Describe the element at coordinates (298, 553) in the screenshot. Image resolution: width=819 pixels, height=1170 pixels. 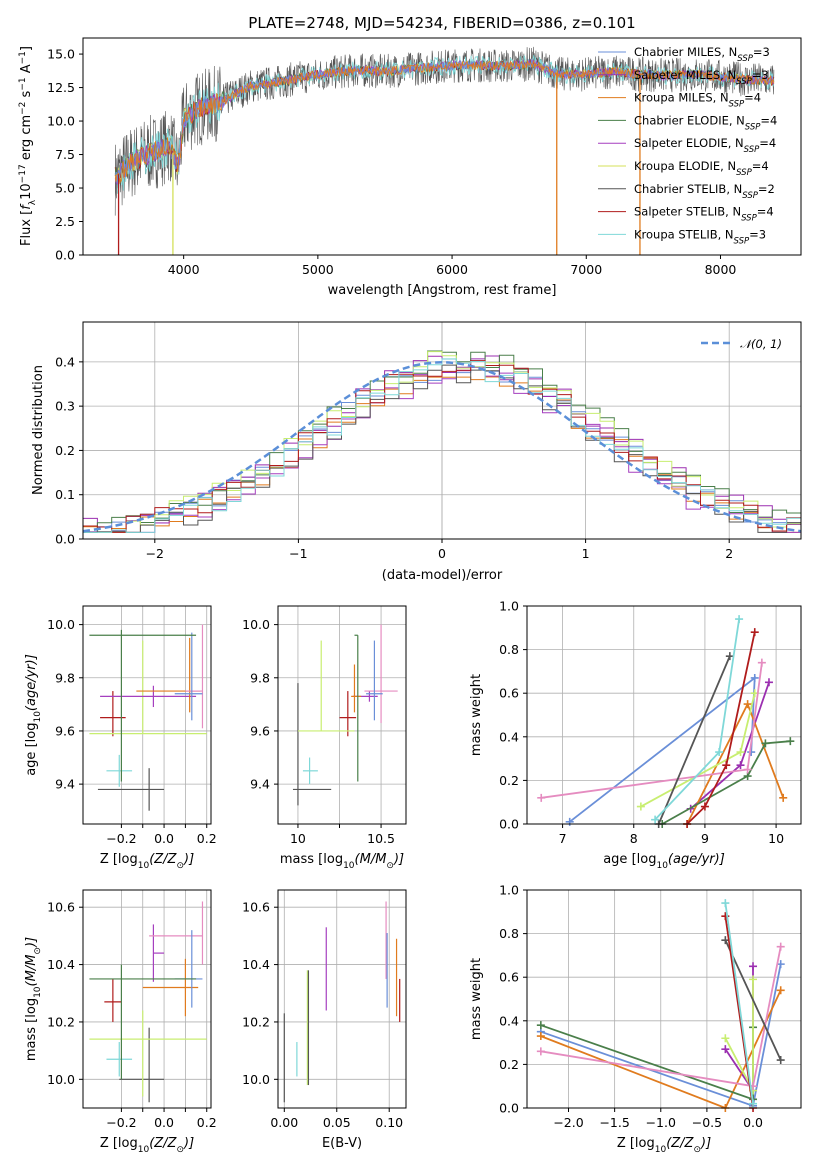
I see `residuals-xtick-label: −1` at that location.